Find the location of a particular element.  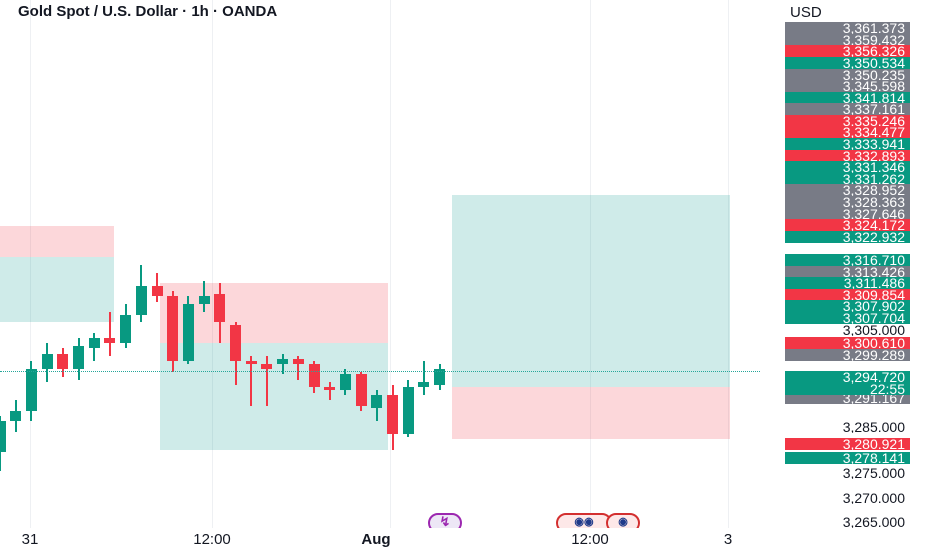

price-tag: 3,356.326 is located at coordinates (847, 51).